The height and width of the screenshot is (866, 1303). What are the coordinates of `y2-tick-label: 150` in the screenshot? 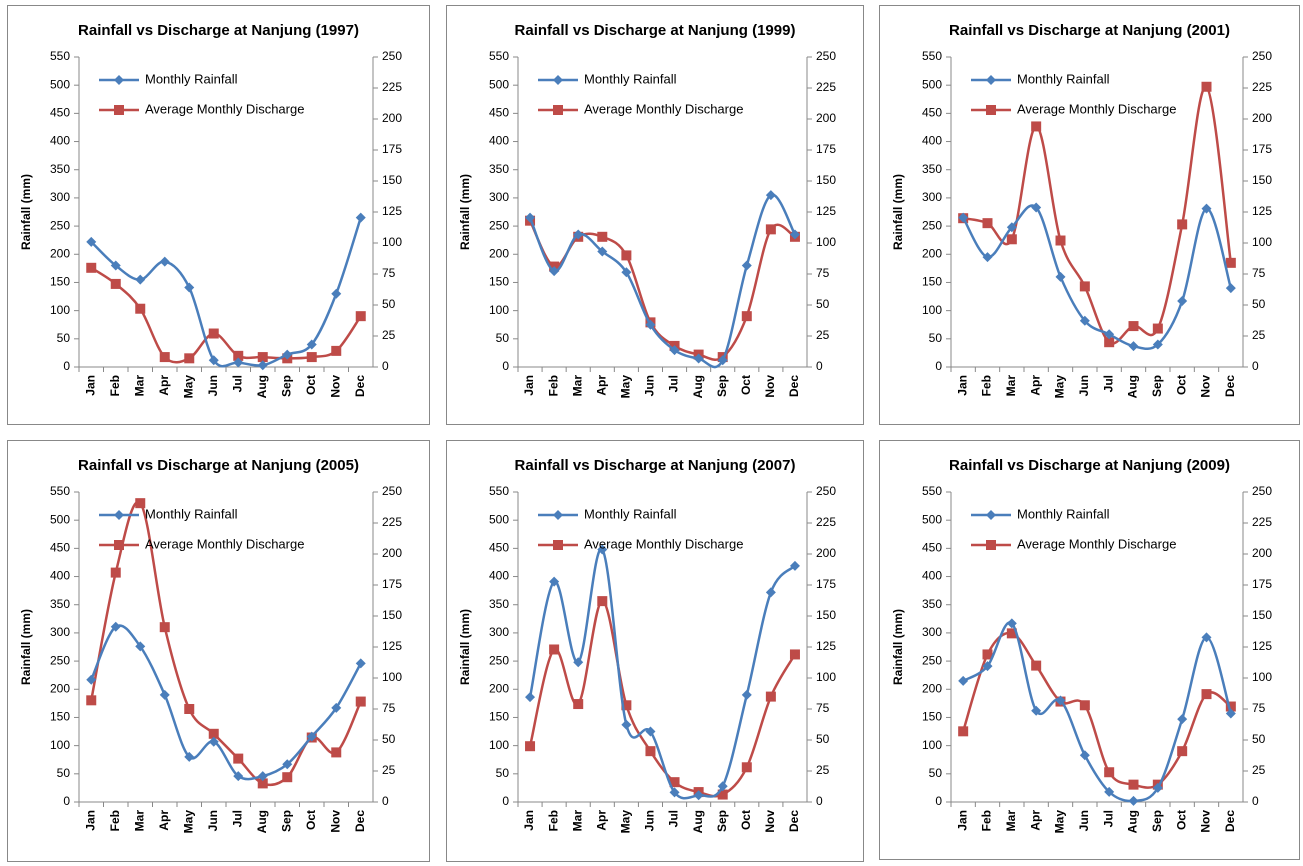 It's located at (1262, 180).